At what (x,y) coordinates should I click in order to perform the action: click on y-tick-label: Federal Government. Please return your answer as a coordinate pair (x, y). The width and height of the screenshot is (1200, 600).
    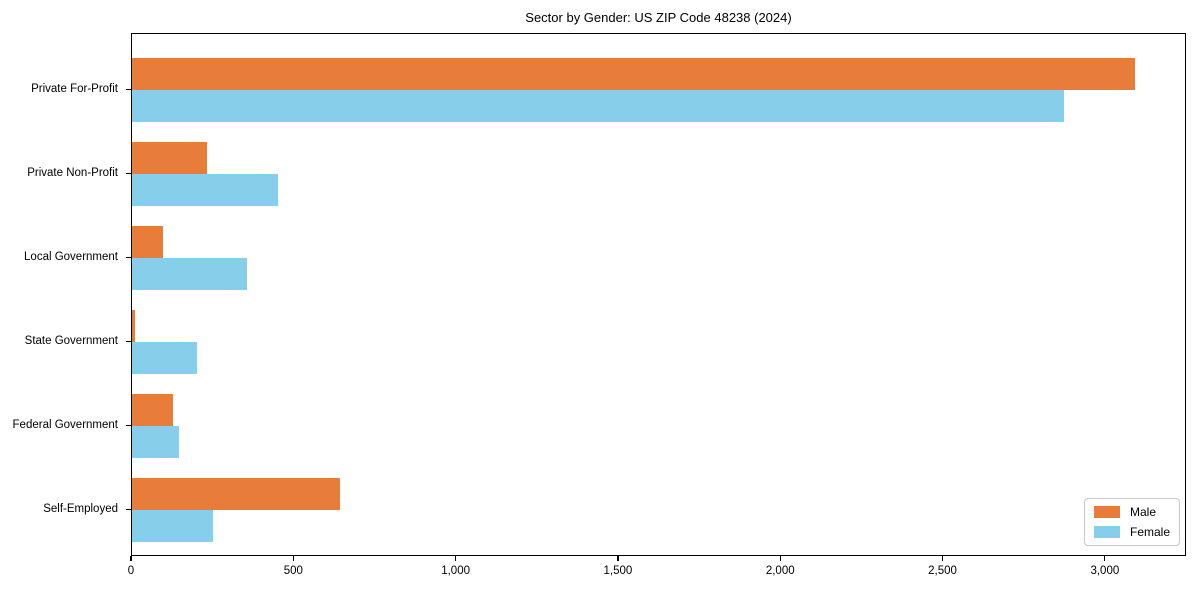
    Looking at the image, I should click on (65, 425).